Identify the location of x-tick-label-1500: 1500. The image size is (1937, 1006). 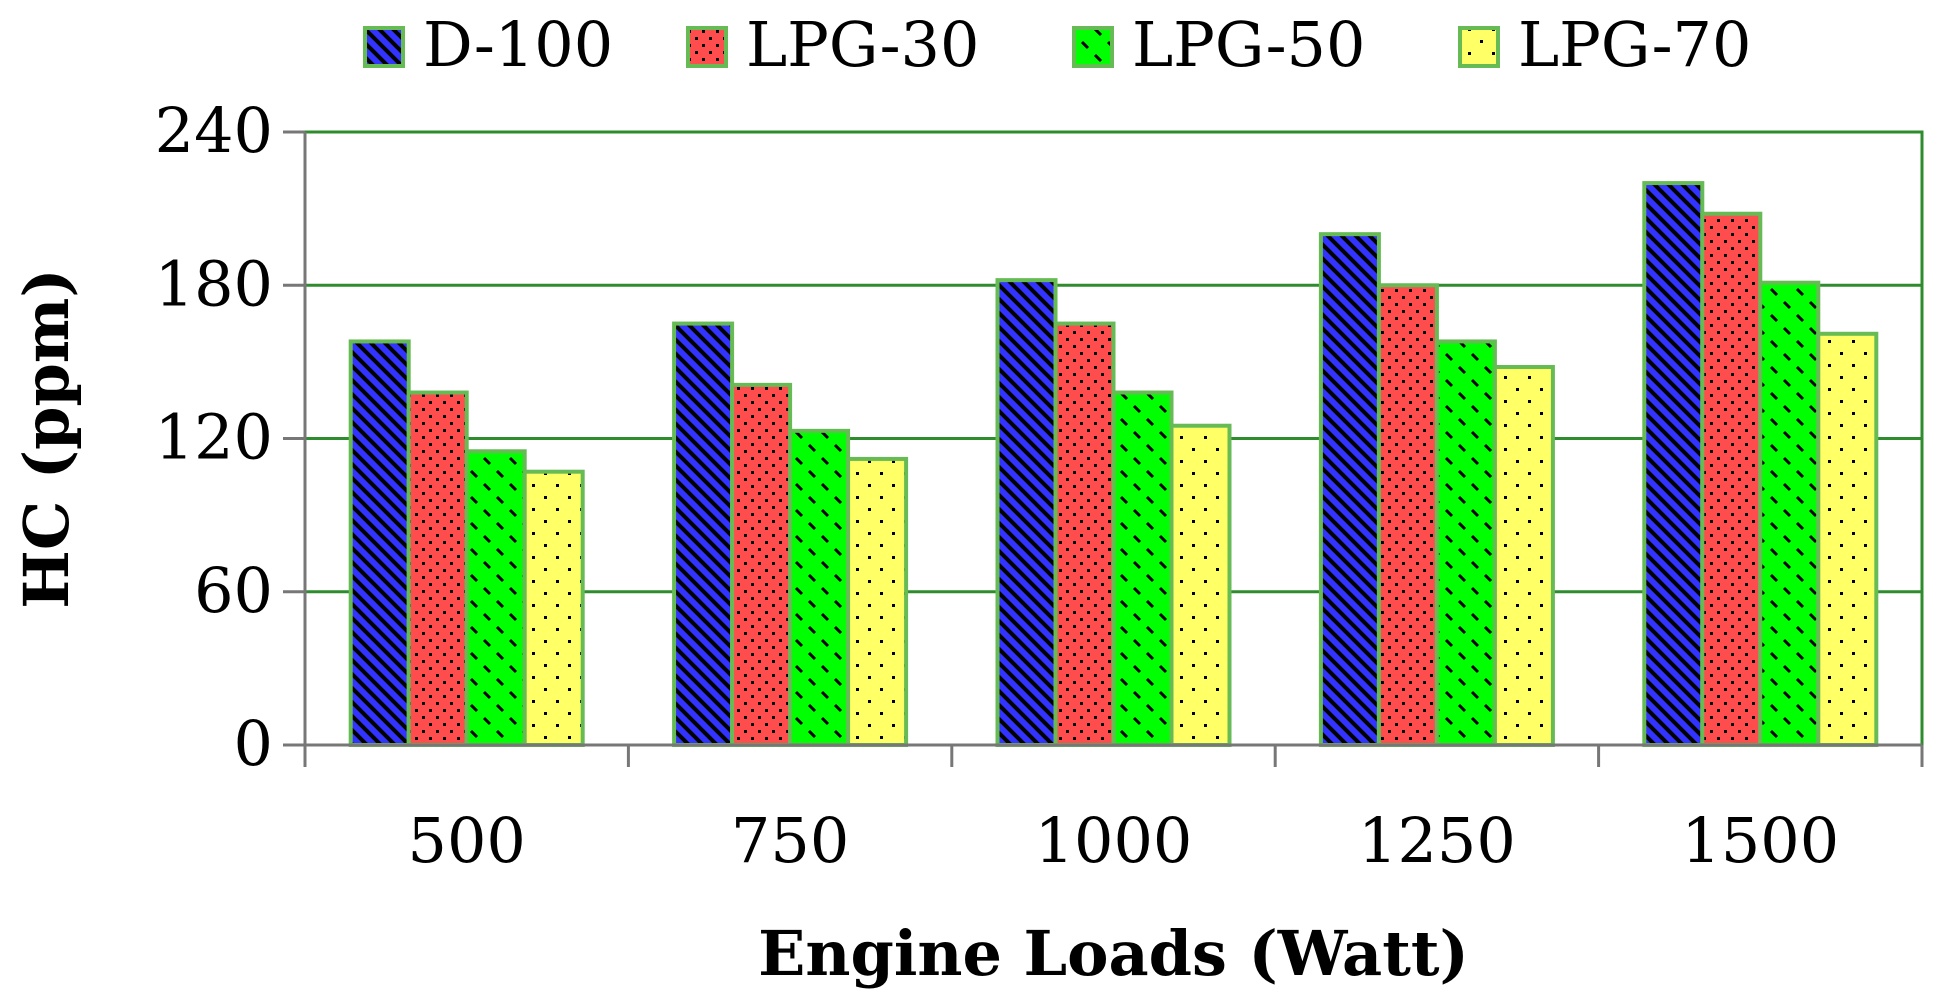
(1760, 840).